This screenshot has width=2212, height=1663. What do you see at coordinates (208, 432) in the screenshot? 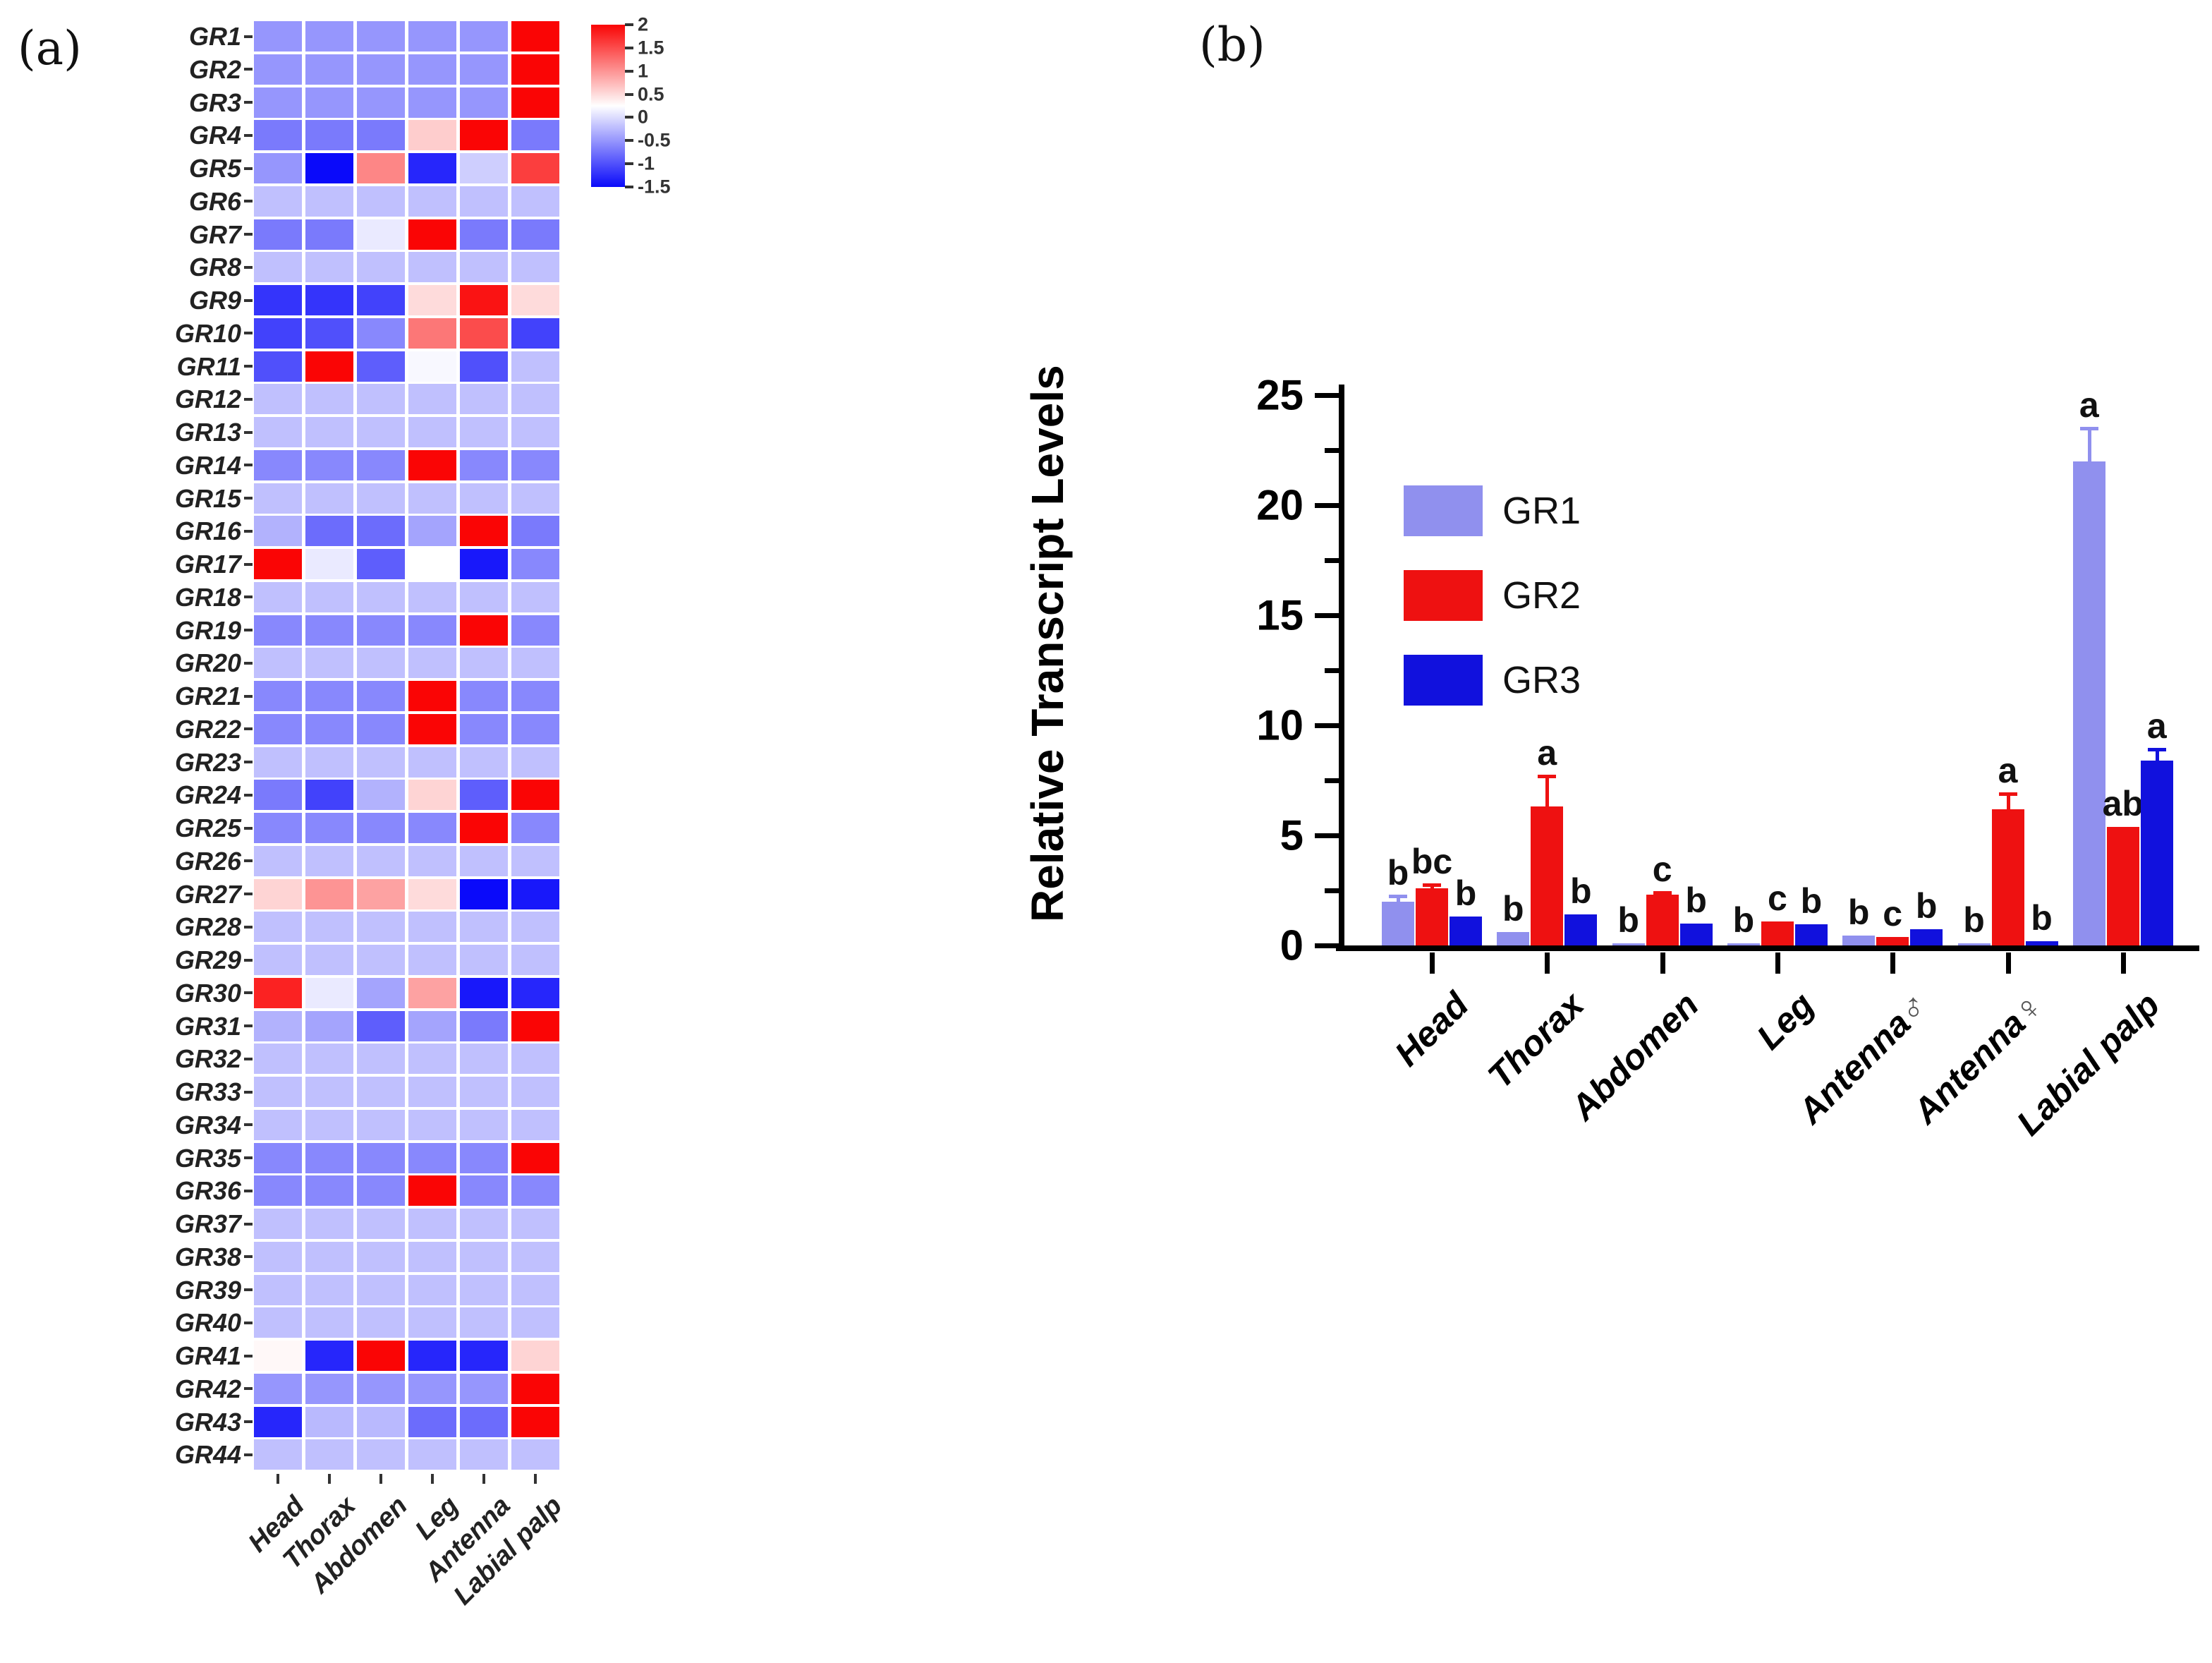
I see `heatmap-row-label: GR13` at bounding box center [208, 432].